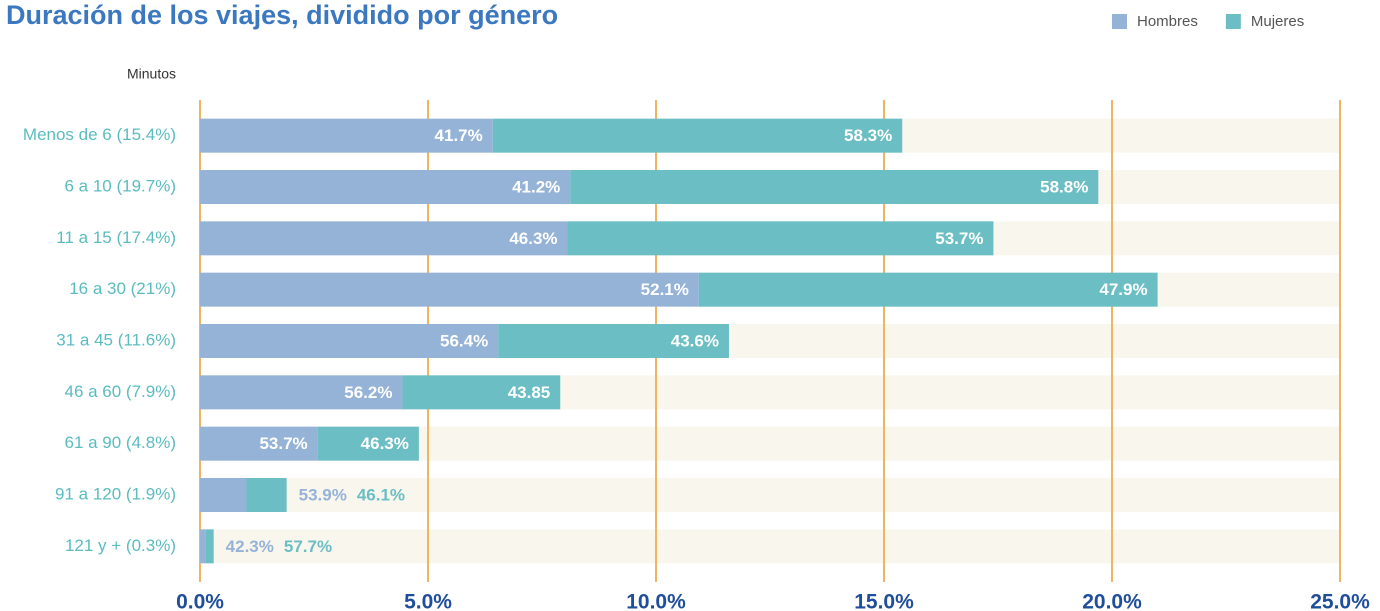 The image size is (1380, 611). I want to click on y-tick-label: 91 a 120 (1.9%), so click(115, 493).